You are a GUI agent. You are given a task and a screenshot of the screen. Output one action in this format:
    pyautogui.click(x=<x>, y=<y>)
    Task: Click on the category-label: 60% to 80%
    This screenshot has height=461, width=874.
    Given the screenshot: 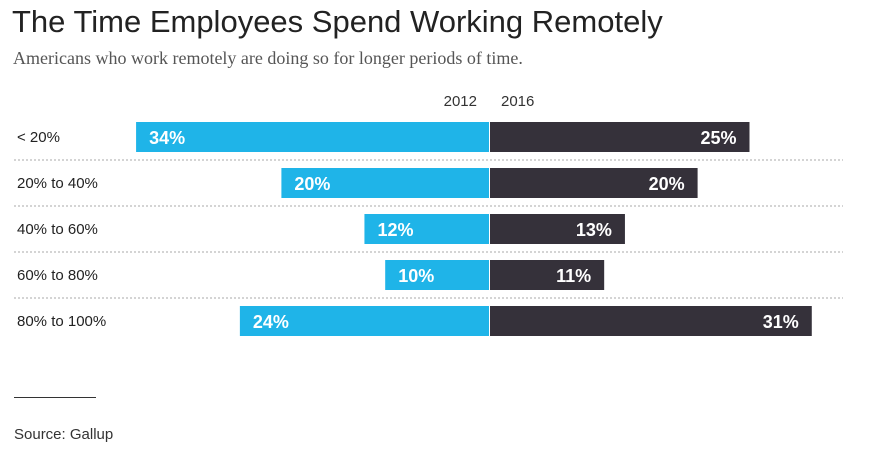 What is the action you would take?
    pyautogui.click(x=57, y=275)
    